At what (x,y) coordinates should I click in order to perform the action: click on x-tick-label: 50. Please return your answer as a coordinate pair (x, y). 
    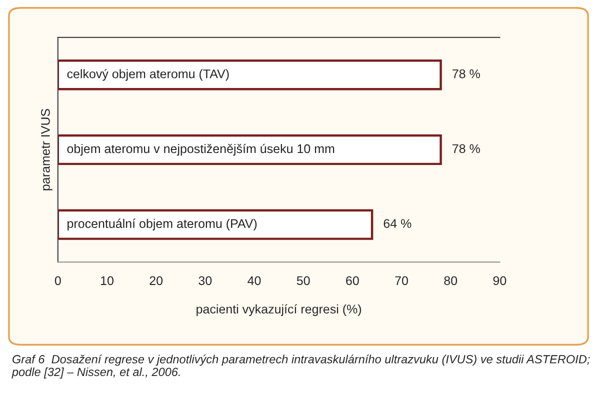
    Looking at the image, I should click on (303, 281).